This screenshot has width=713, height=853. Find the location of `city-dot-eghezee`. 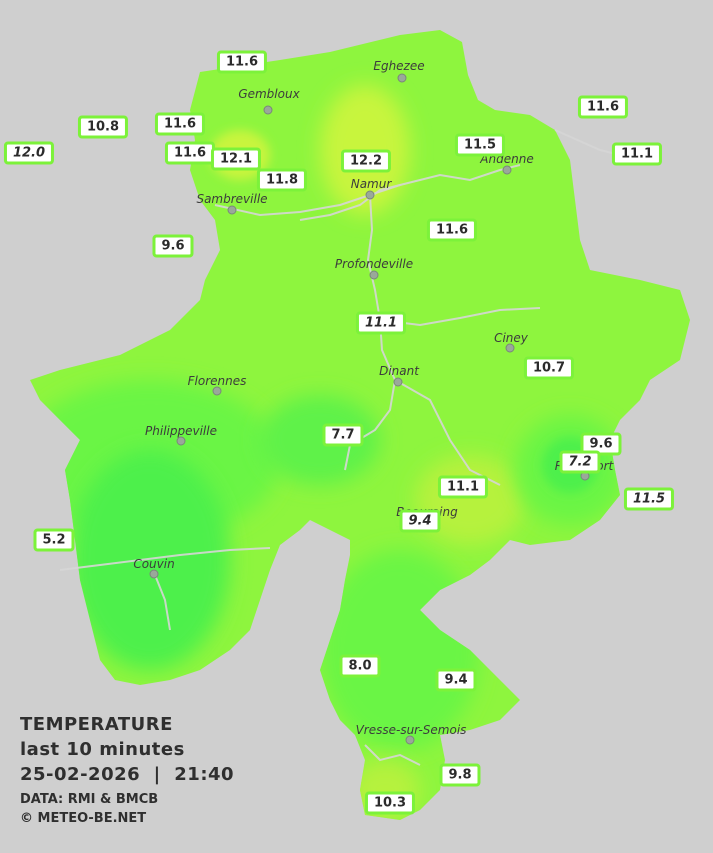

city-dot-eghezee is located at coordinates (402, 78).